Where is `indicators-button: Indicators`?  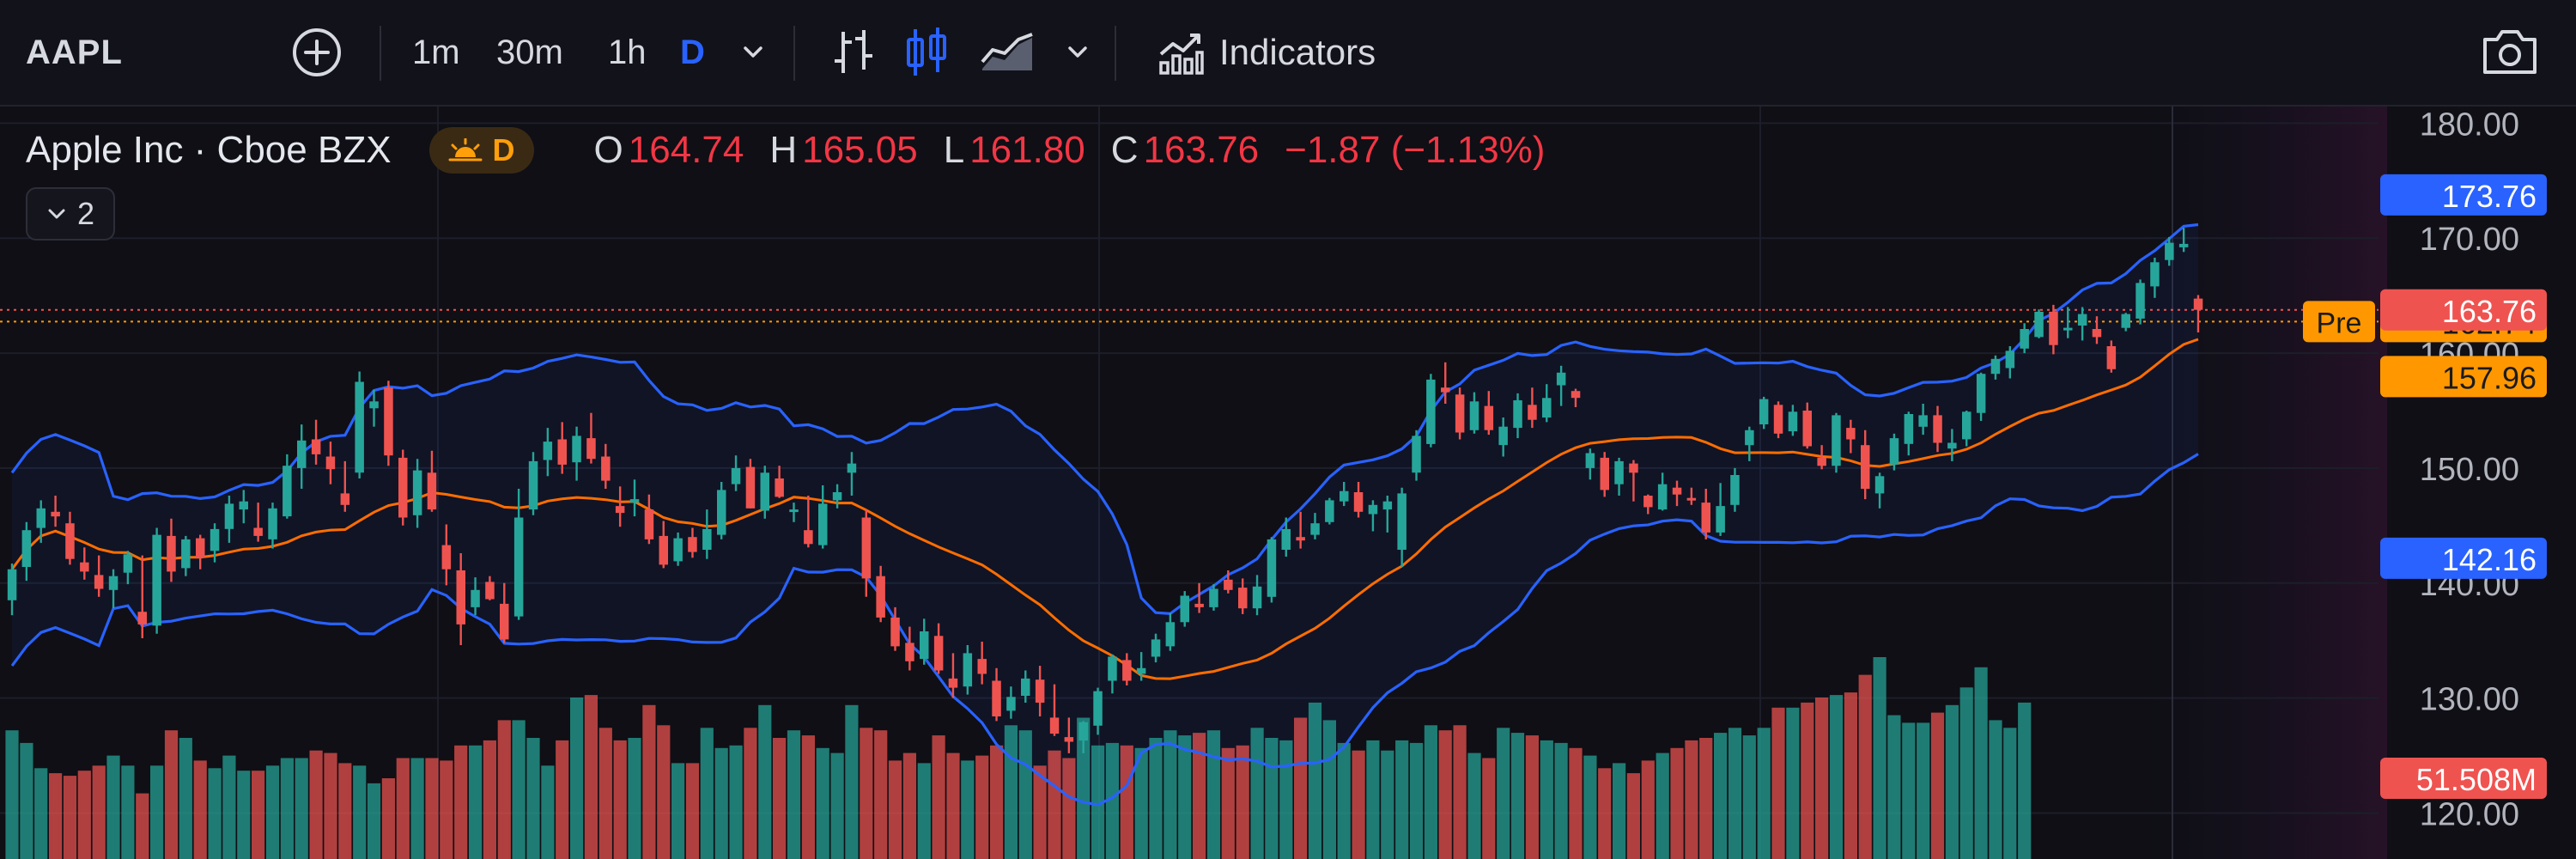
indicators-button: Indicators is located at coordinates (1266, 52).